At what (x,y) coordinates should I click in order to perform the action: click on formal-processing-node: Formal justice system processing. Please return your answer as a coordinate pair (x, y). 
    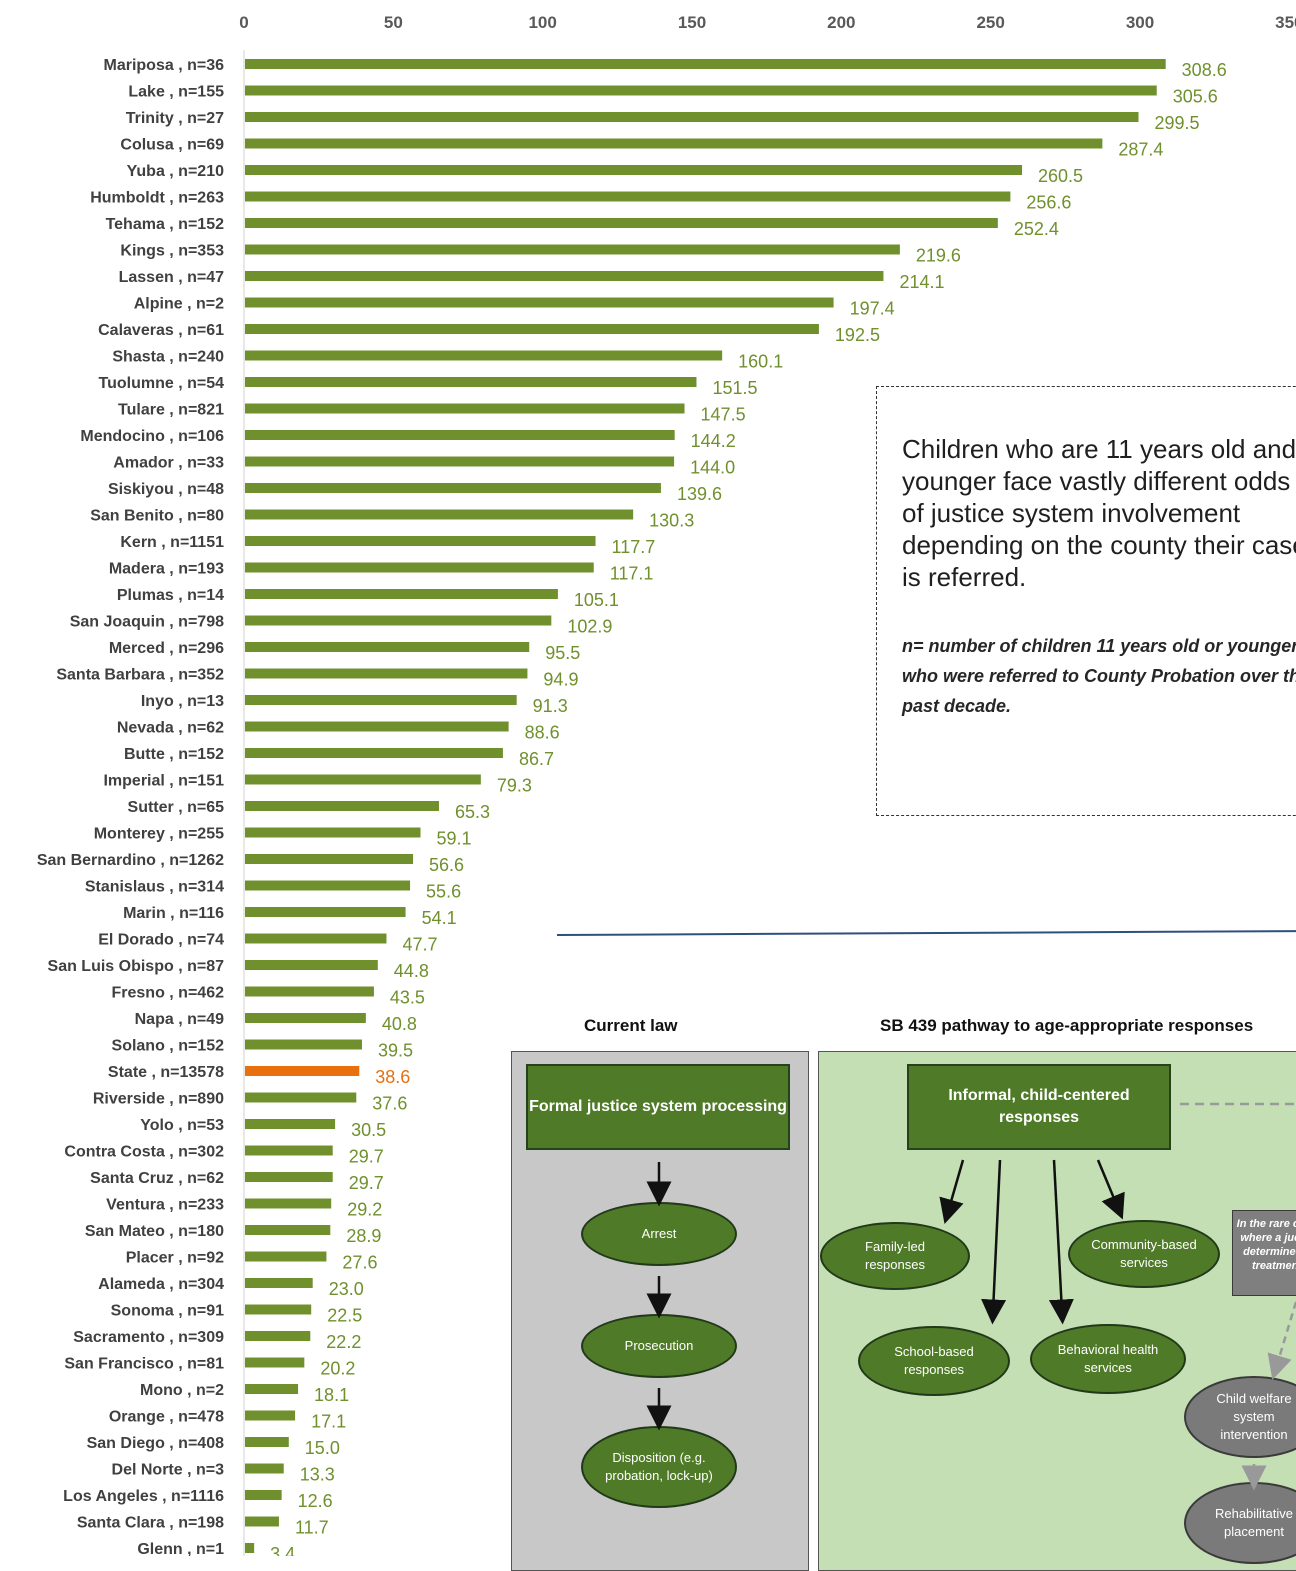
    Looking at the image, I should click on (658, 1107).